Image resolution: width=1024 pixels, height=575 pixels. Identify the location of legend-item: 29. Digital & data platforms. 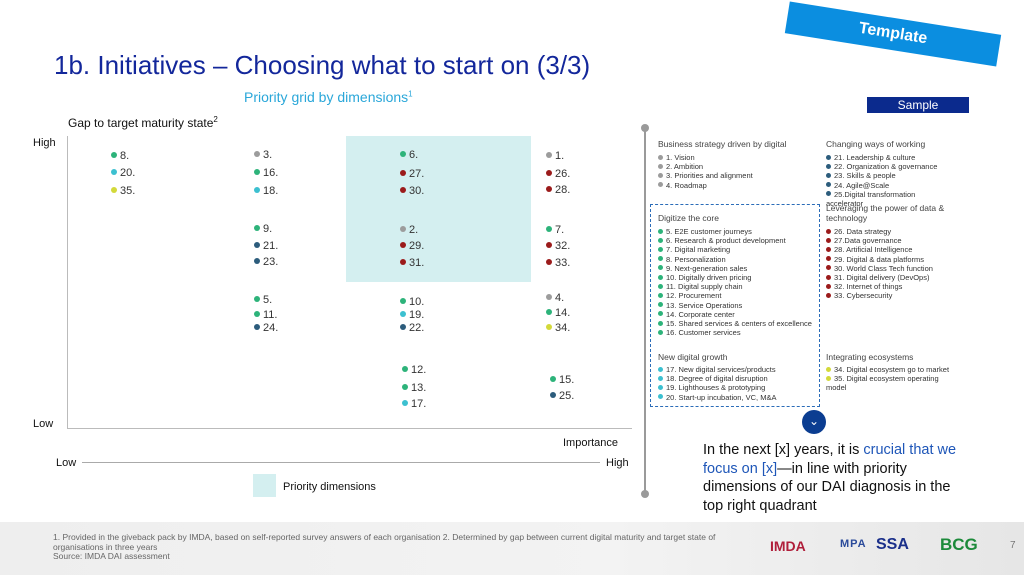
(879, 259).